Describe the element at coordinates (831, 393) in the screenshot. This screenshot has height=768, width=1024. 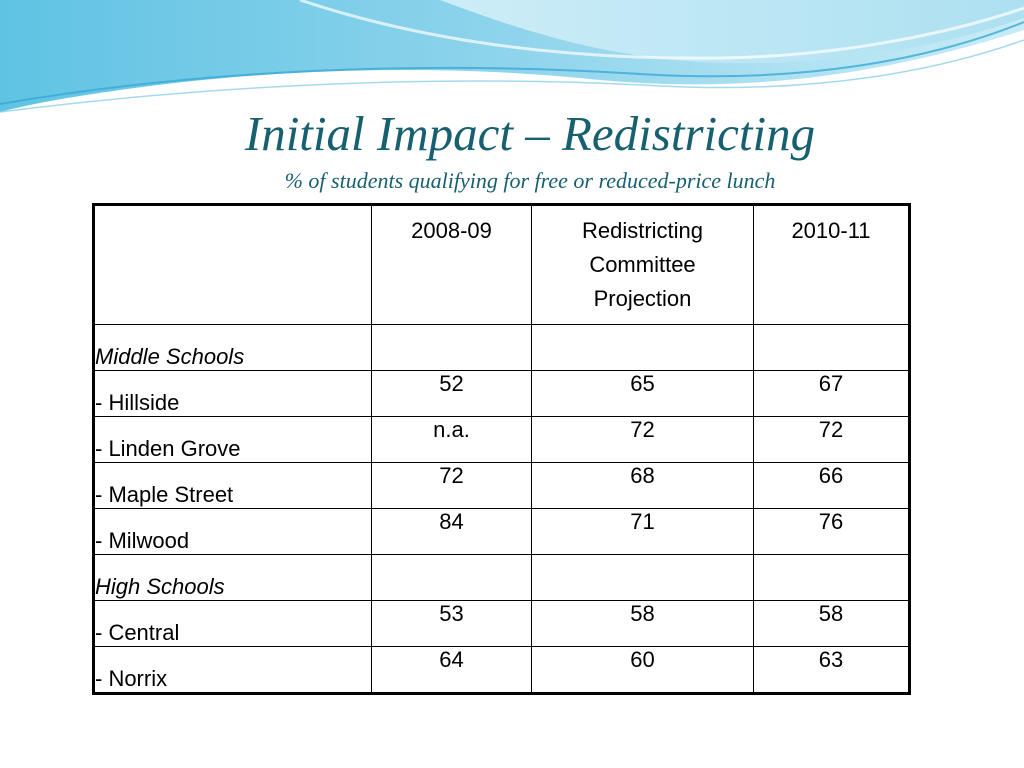
I see `cell-2010-11: 67` at that location.